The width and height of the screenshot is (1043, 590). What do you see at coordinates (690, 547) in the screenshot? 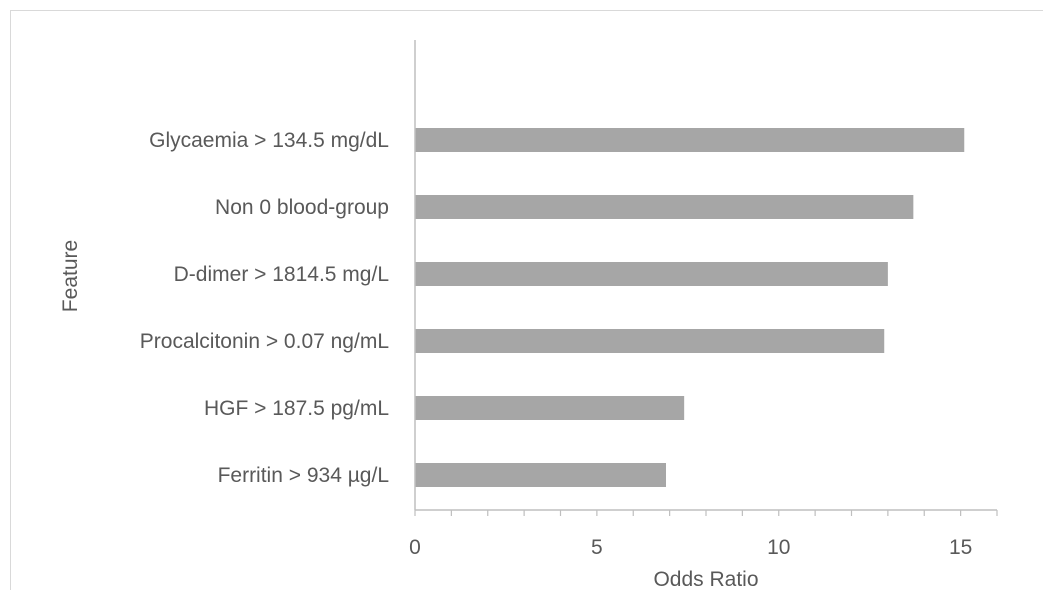
I see `x-tick-labels-group: 0 5 10 15` at bounding box center [690, 547].